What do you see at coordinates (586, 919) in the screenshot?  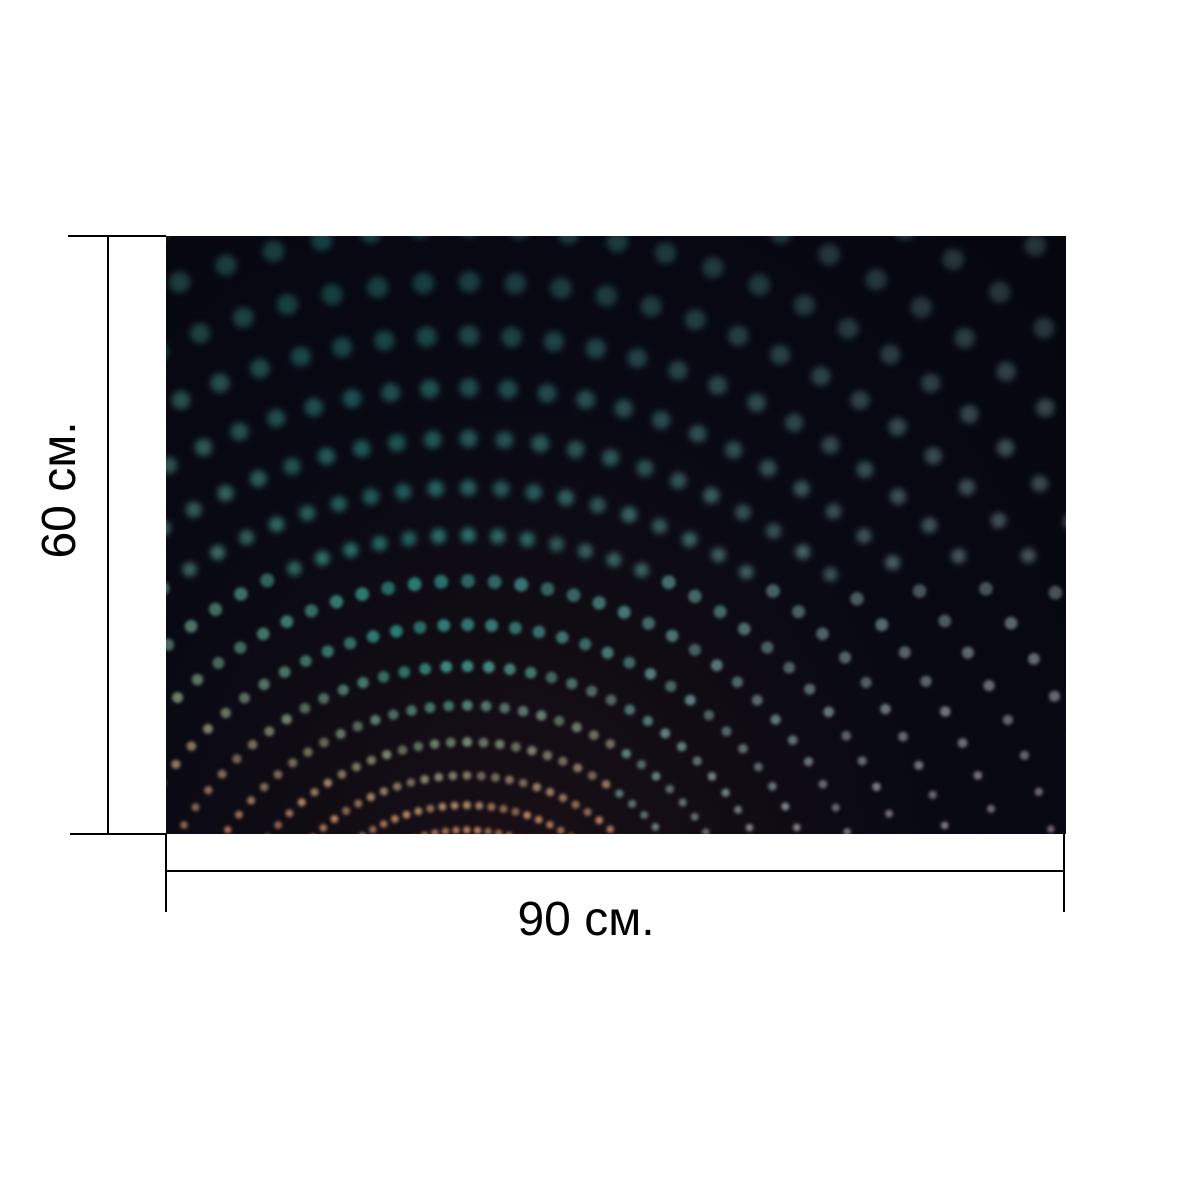 I see `width-label: 90 см.` at bounding box center [586, 919].